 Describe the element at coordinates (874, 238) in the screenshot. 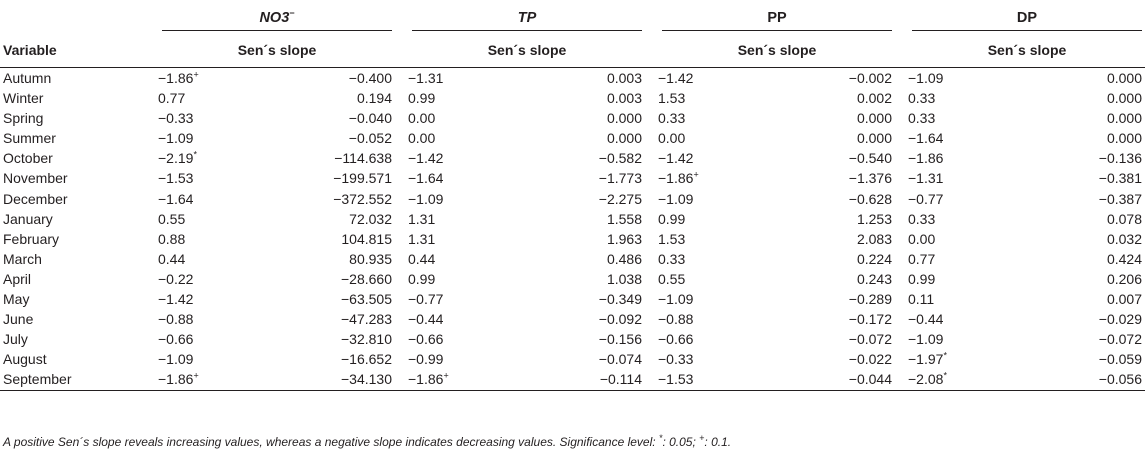

I see `table-cell: 2.083` at that location.